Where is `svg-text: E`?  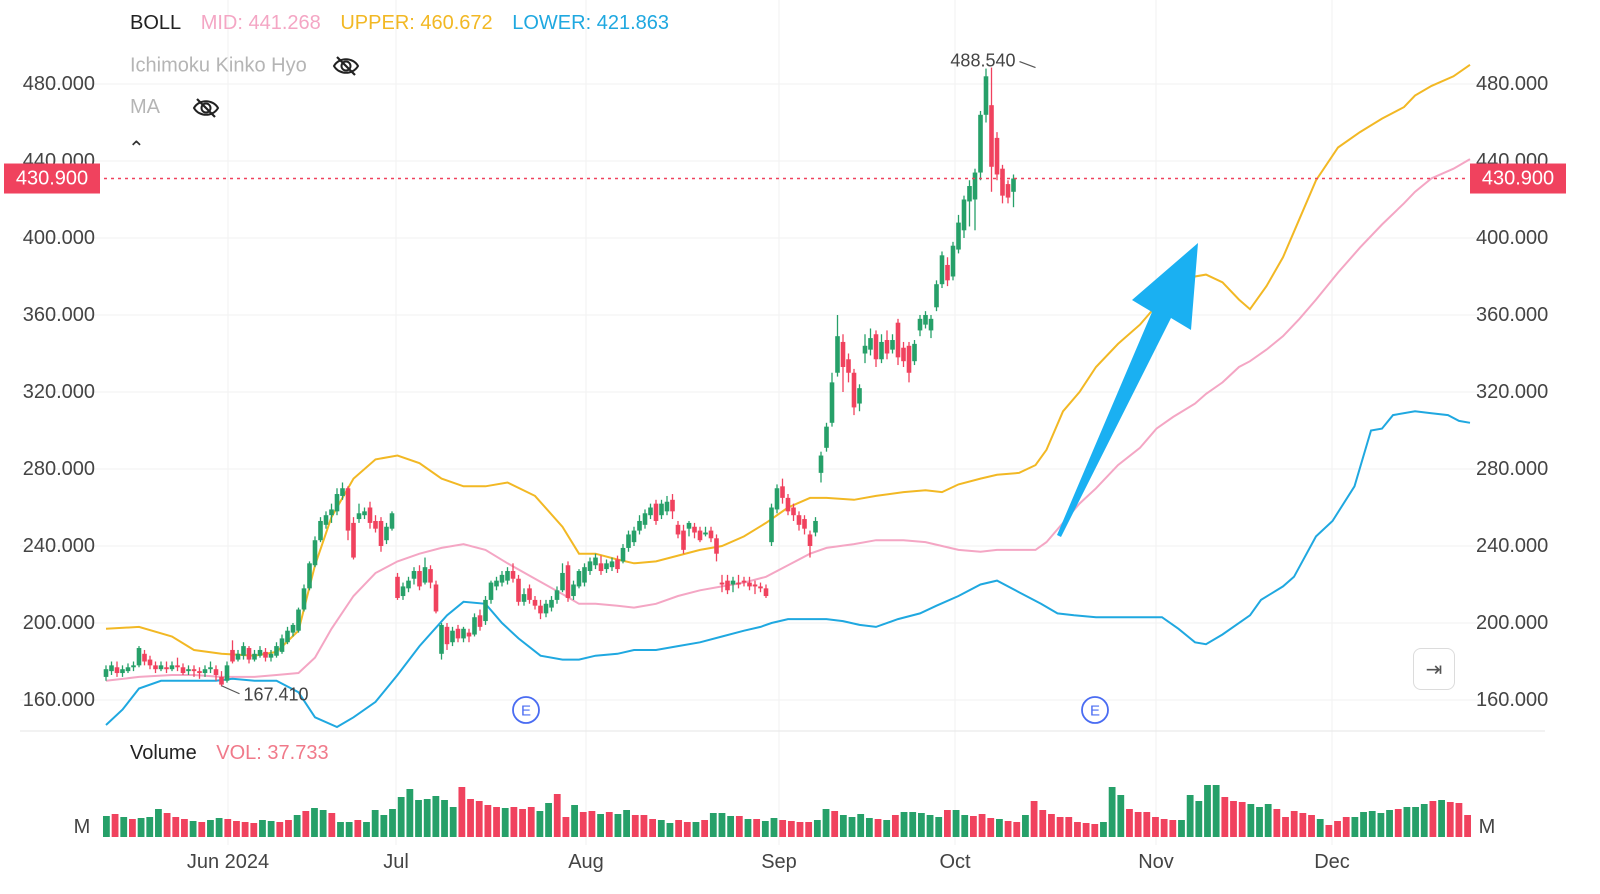 svg-text: E is located at coordinates (526, 711).